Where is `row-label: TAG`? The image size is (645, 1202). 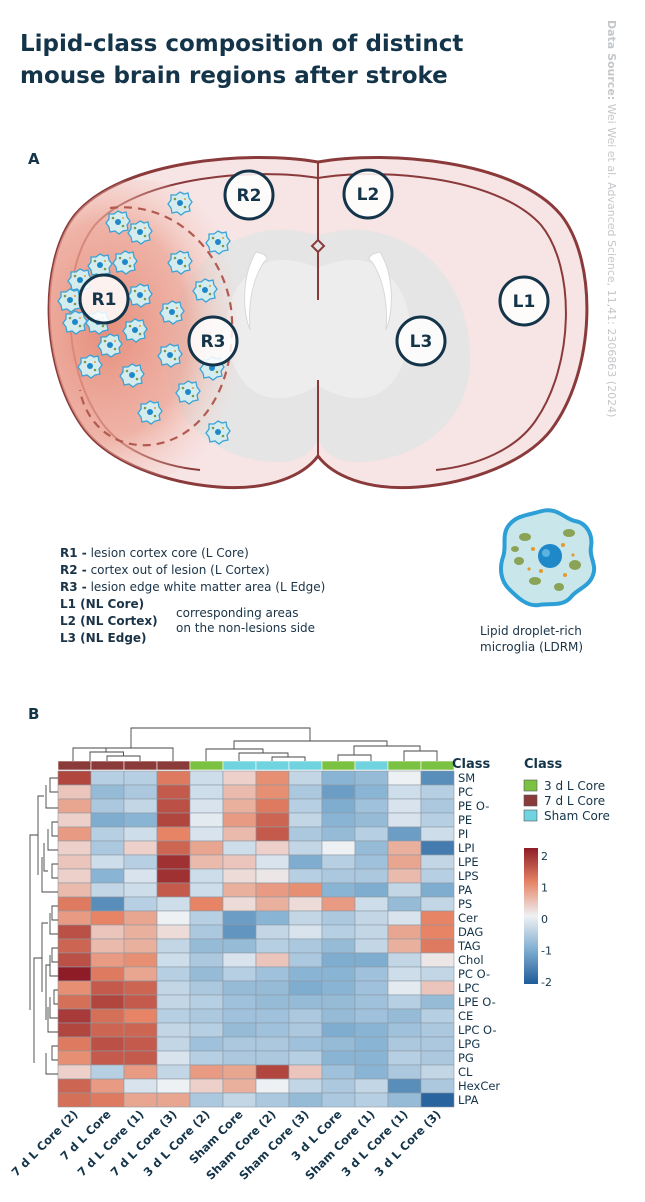 row-label: TAG is located at coordinates (469, 946).